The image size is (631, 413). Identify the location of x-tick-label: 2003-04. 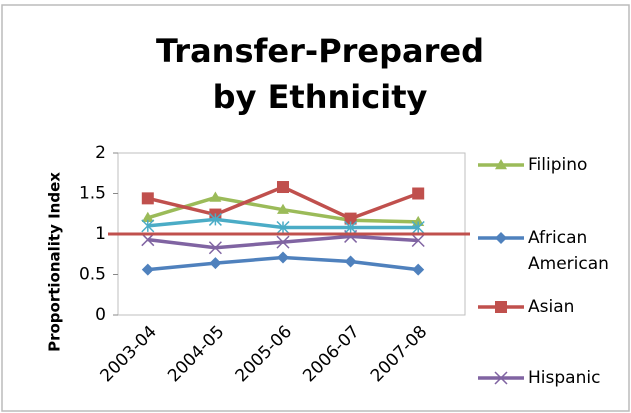
(129, 354).